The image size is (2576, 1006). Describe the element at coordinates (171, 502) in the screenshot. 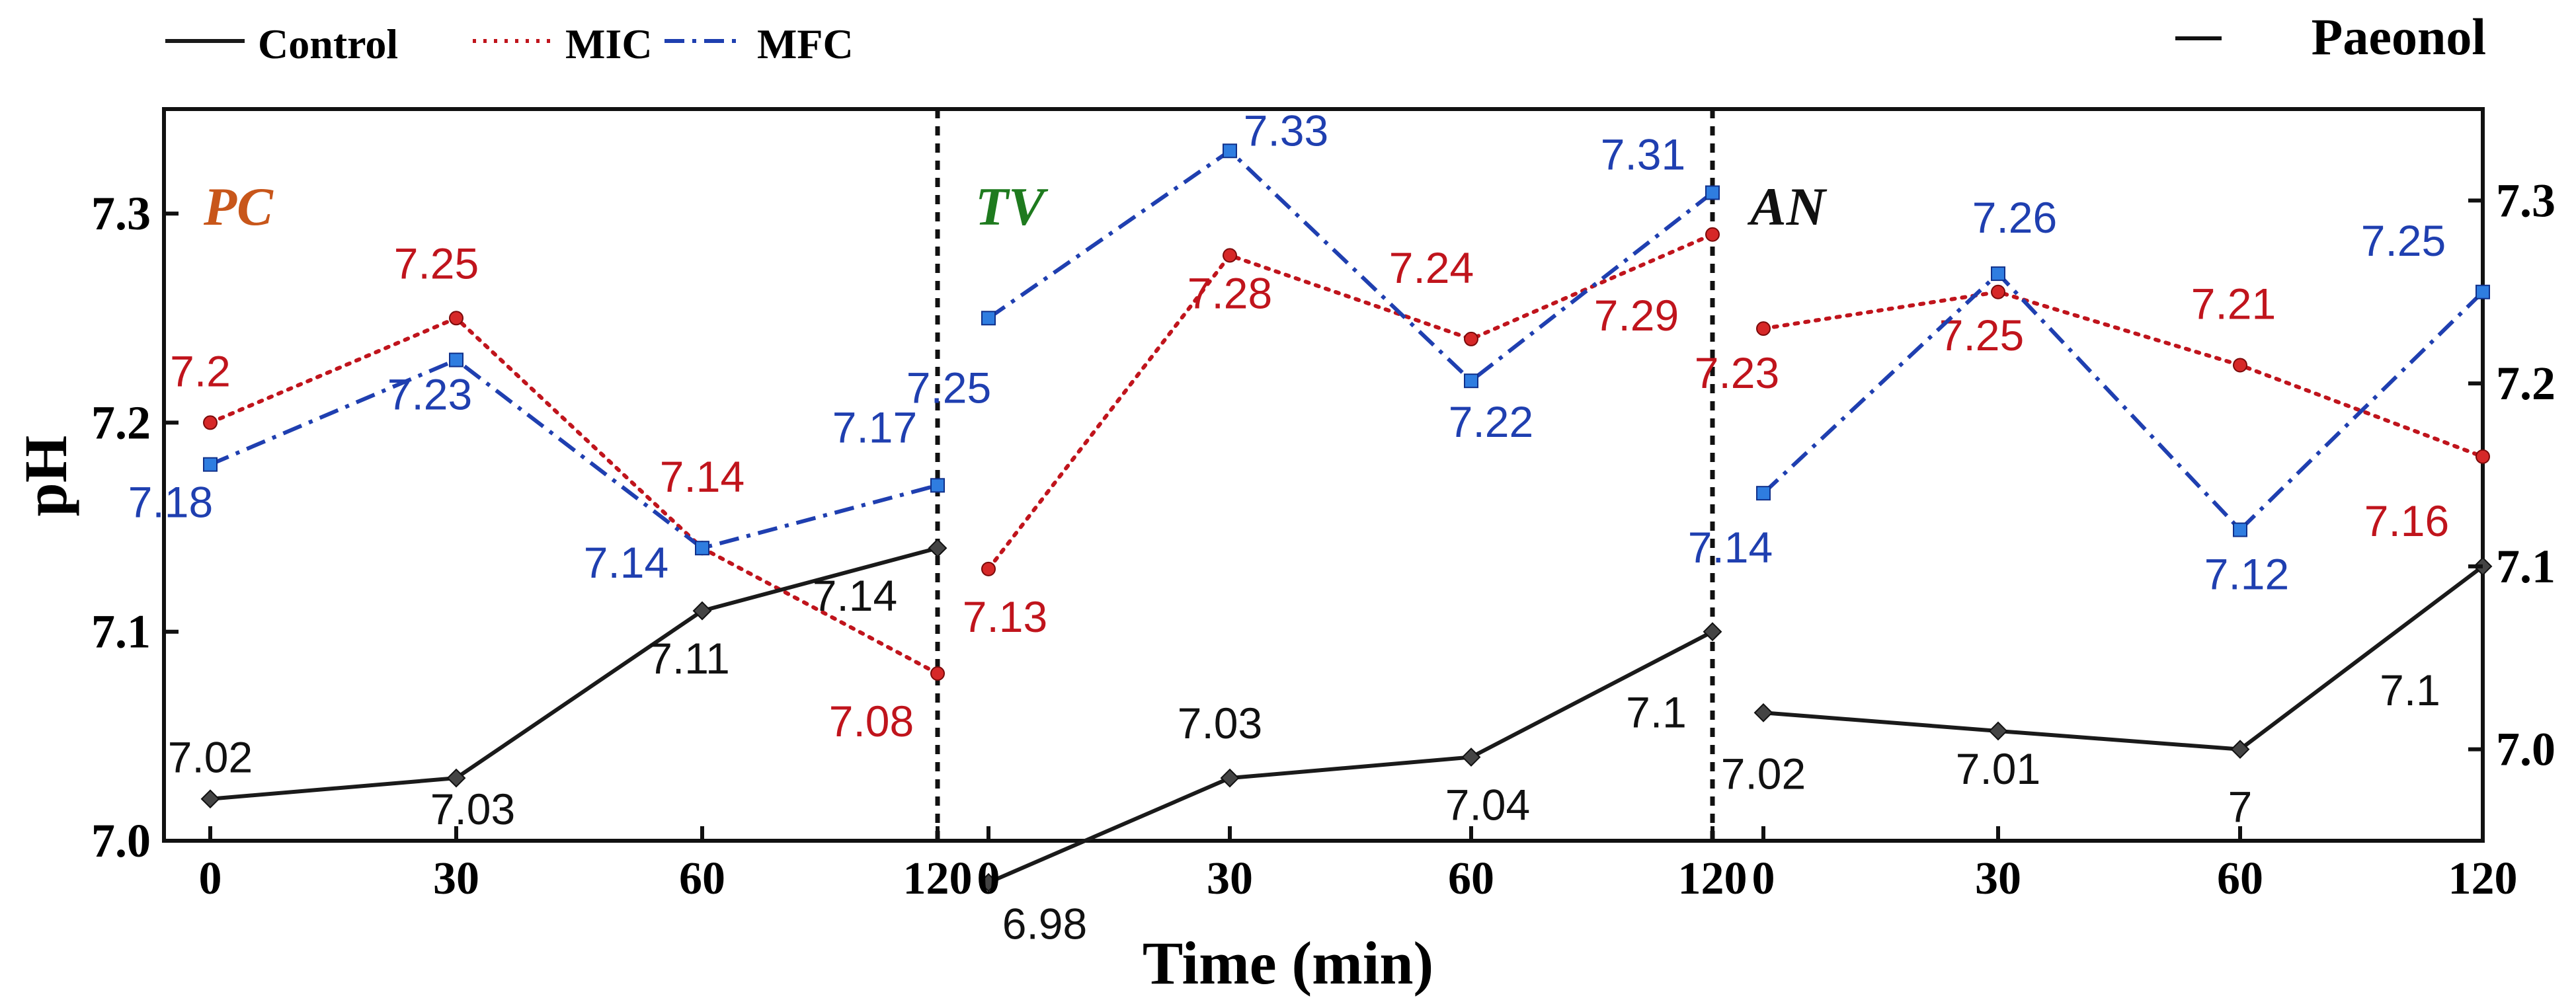

I see `data-label-pc-mfc: 7.18` at that location.